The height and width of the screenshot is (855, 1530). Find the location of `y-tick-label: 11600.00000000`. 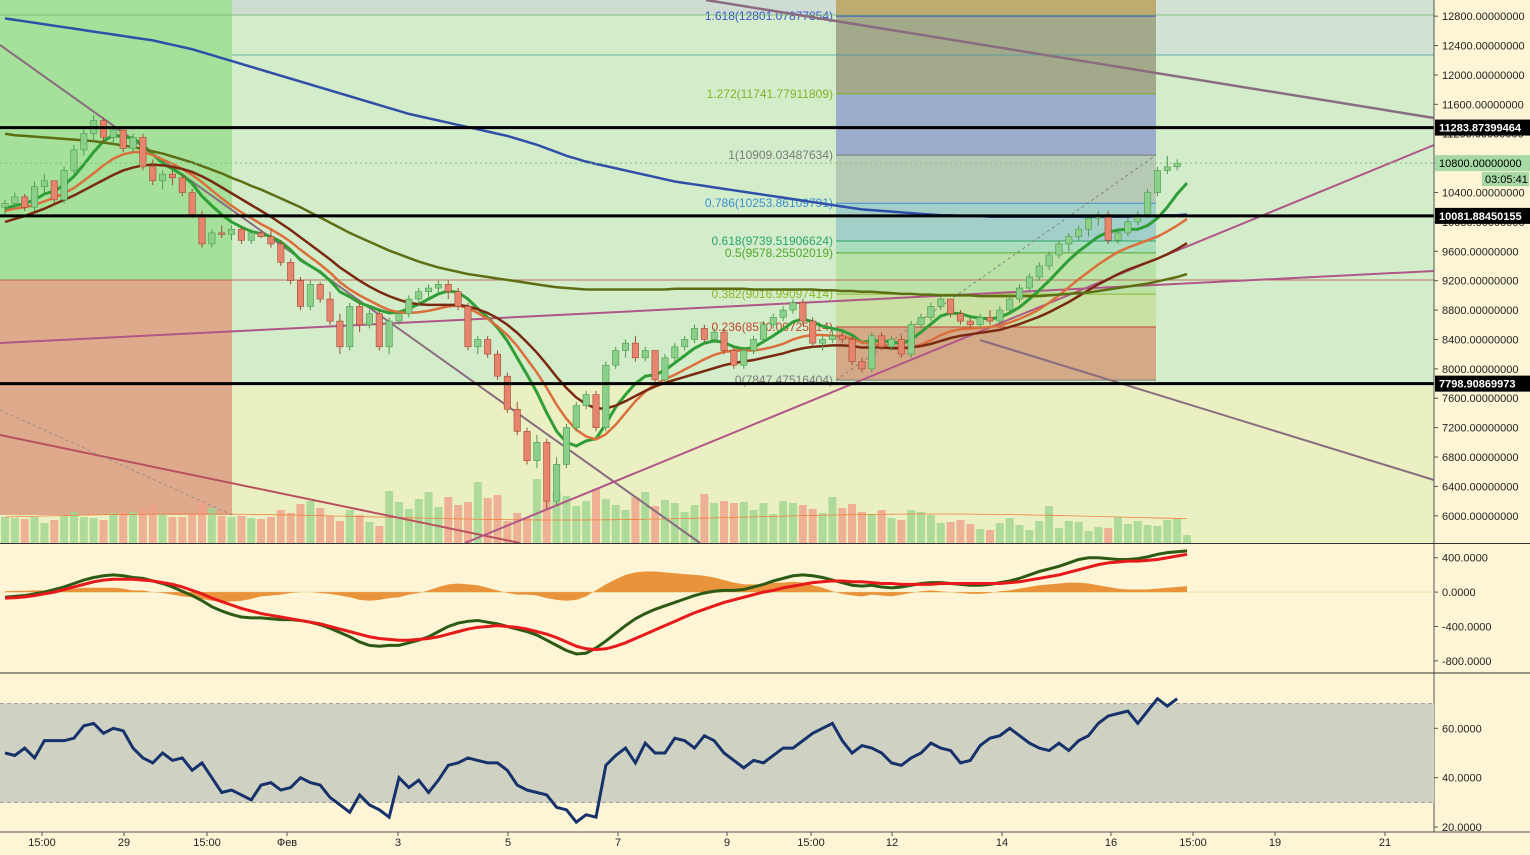

y-tick-label: 11600.00000000 is located at coordinates (1483, 105).